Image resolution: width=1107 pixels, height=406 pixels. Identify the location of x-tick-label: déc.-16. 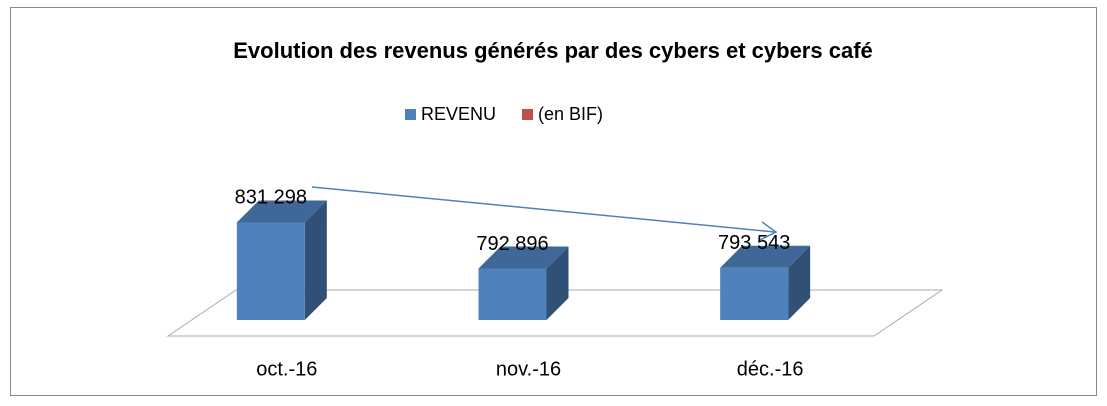
(770, 369).